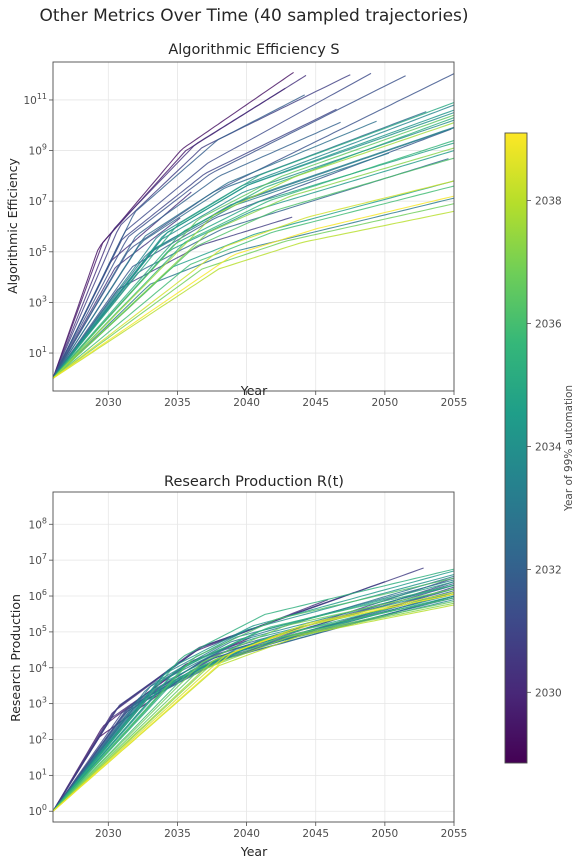 Image resolution: width=581 pixels, height=865 pixels. What do you see at coordinates (516, 448) in the screenshot?
I see `colorbar-gradient` at bounding box center [516, 448].